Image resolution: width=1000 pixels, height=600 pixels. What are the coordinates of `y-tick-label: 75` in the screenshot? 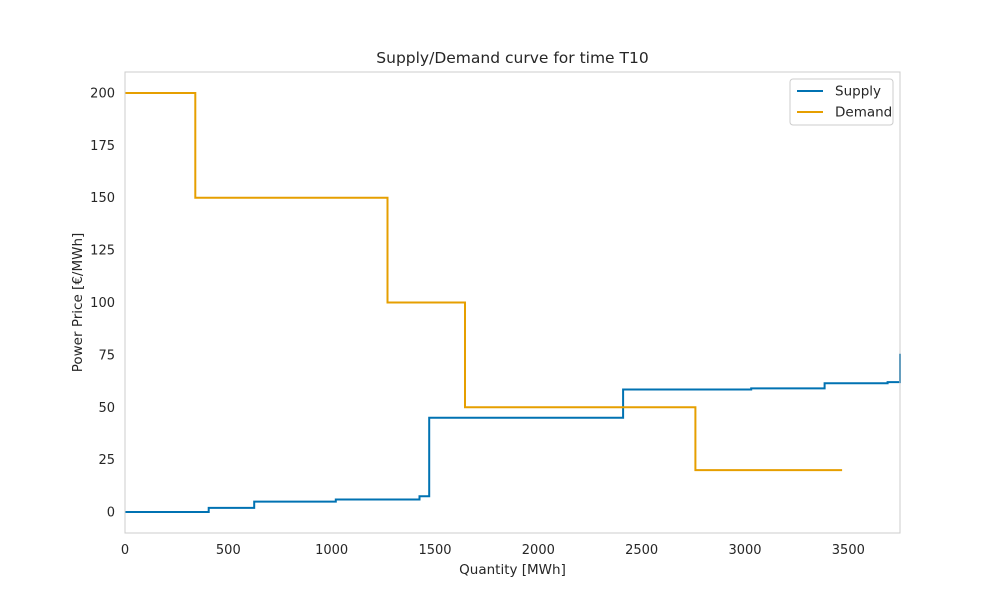 It's located at (106, 355).